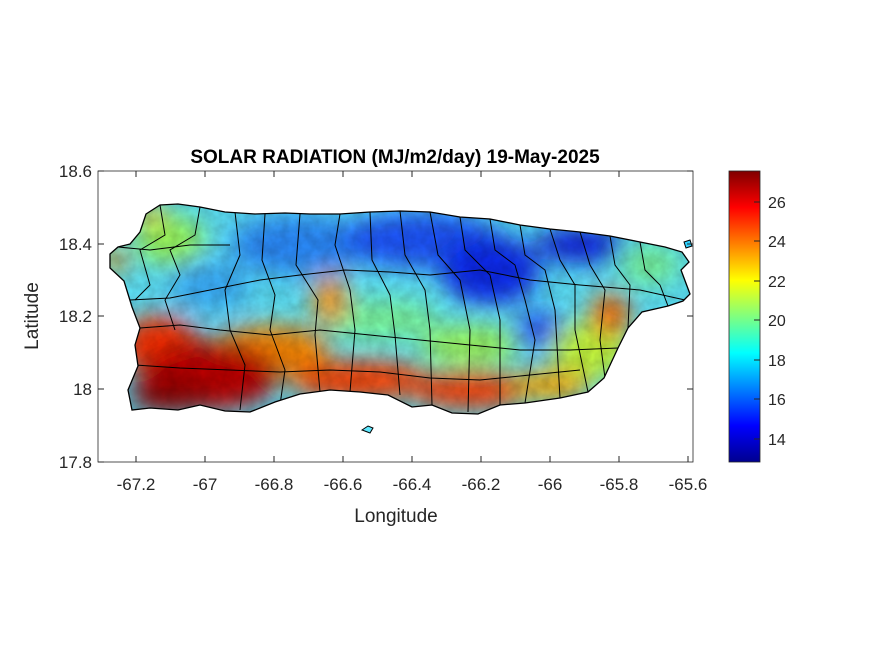 The image size is (875, 656). What do you see at coordinates (777, 282) in the screenshot?
I see `colorbar-tick-label: 22` at bounding box center [777, 282].